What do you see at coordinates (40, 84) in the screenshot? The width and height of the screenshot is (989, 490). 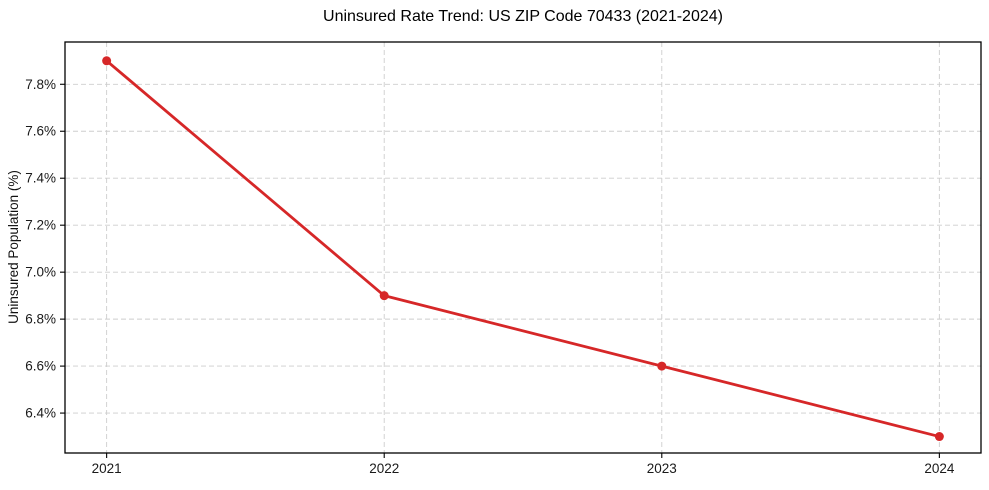 I see `y-tick-label: 7.8%` at bounding box center [40, 84].